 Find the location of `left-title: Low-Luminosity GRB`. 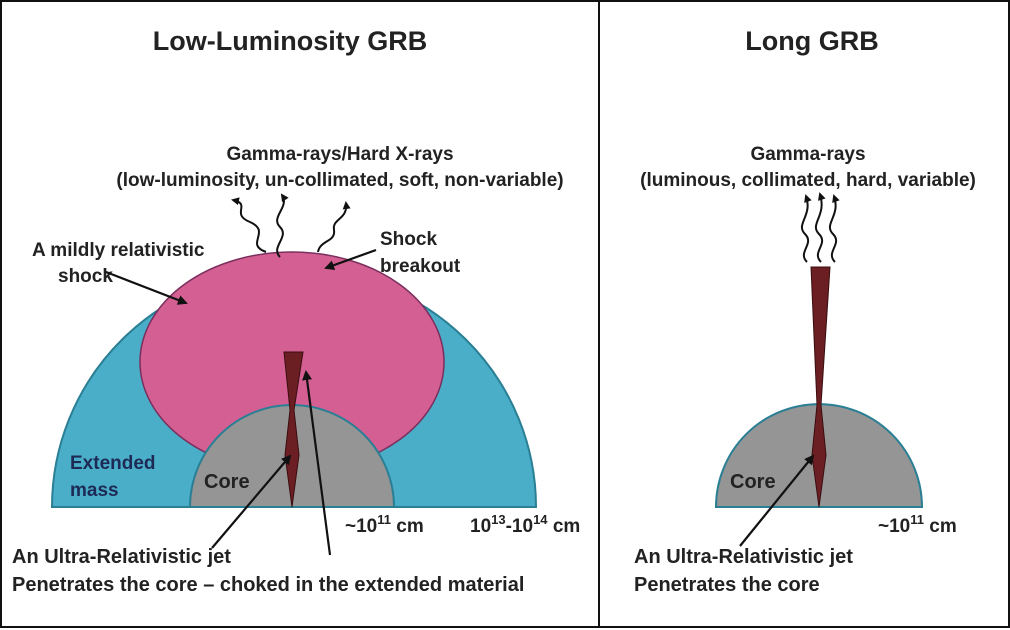

left-title: Low-Luminosity GRB is located at coordinates (290, 41).